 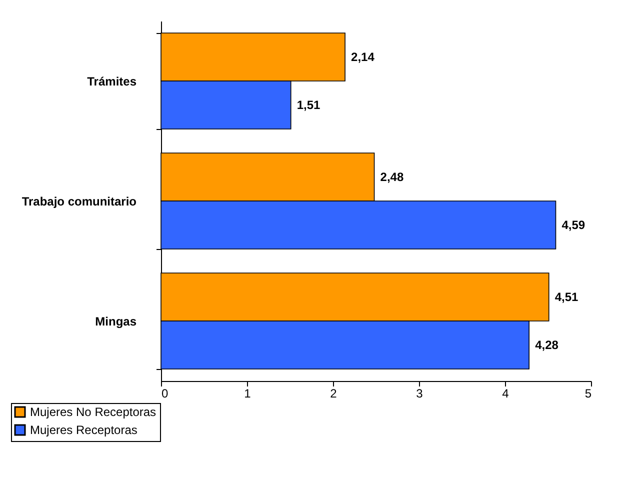 What do you see at coordinates (547, 345) in the screenshot?
I see `data-label: 4,28` at bounding box center [547, 345].